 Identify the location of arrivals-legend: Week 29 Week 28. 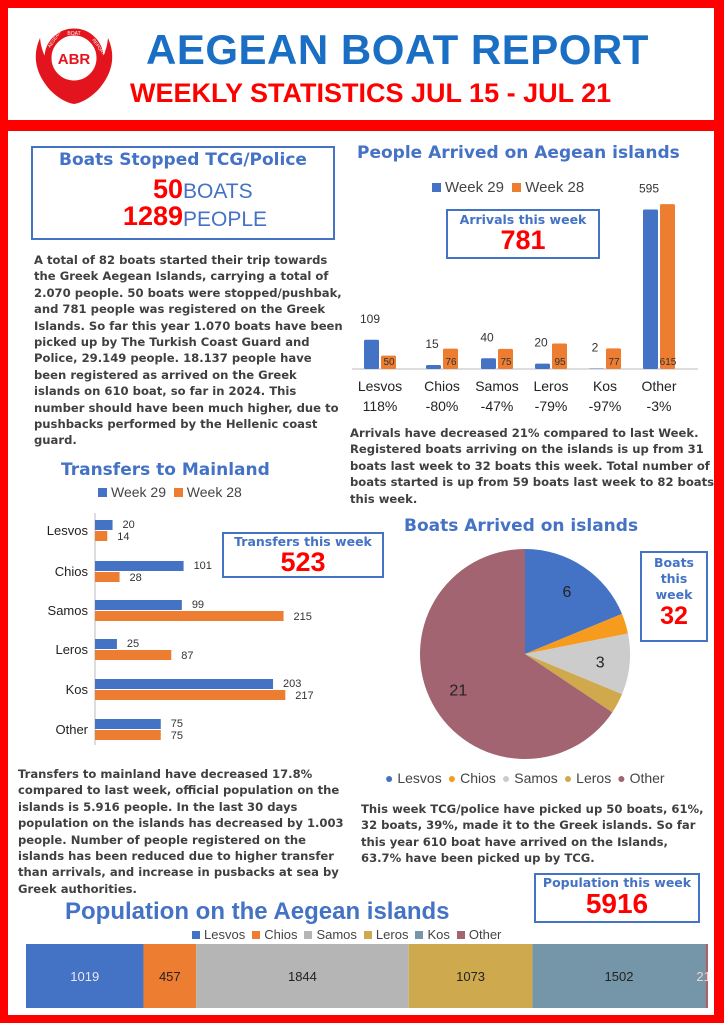
(508, 187).